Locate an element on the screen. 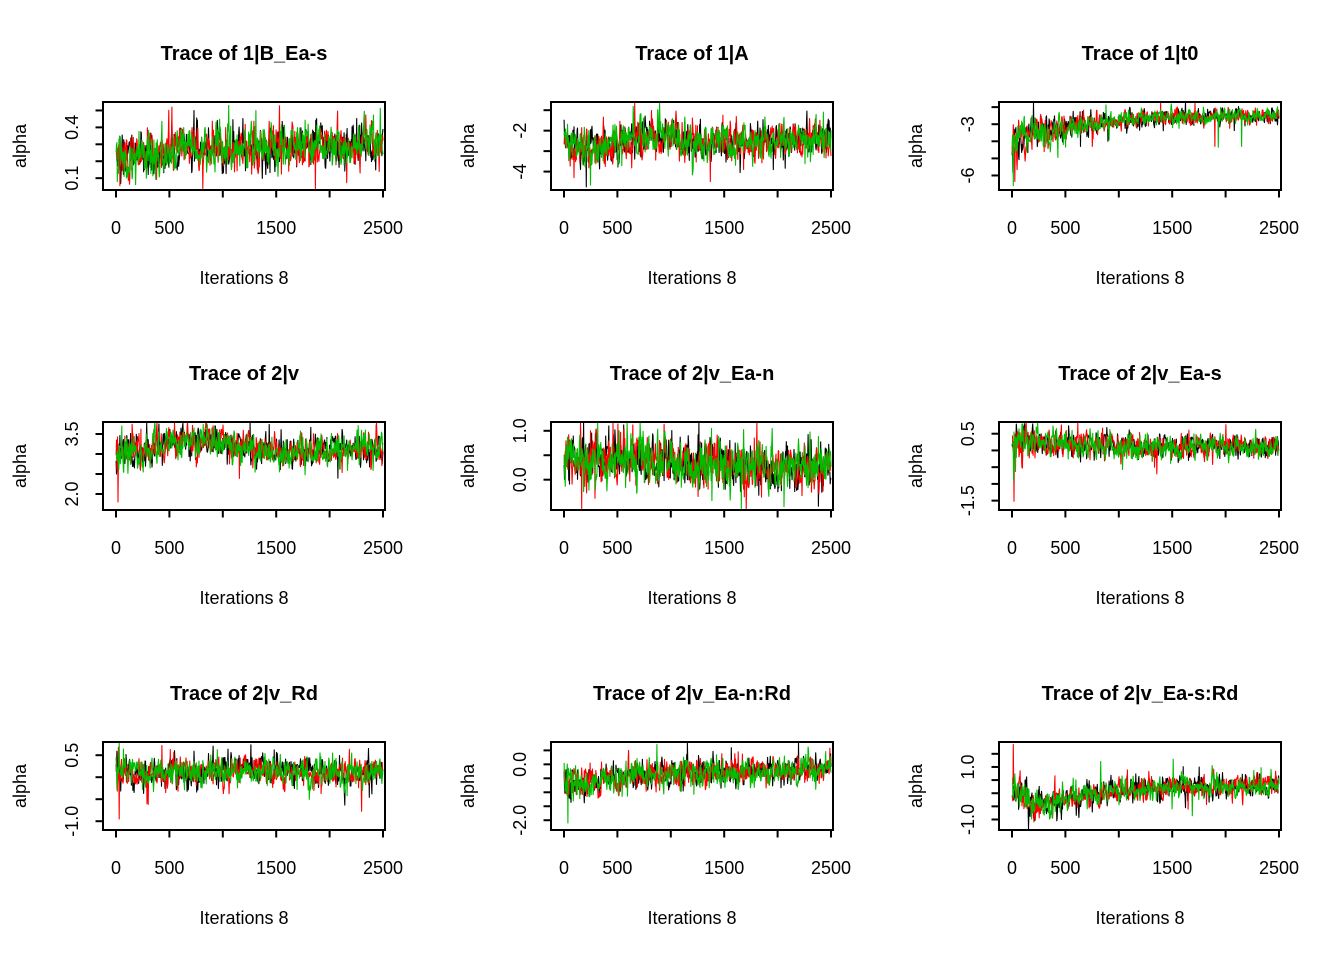 This screenshot has height=965, width=1344. y-tick-label: 2.0 is located at coordinates (72, 493).